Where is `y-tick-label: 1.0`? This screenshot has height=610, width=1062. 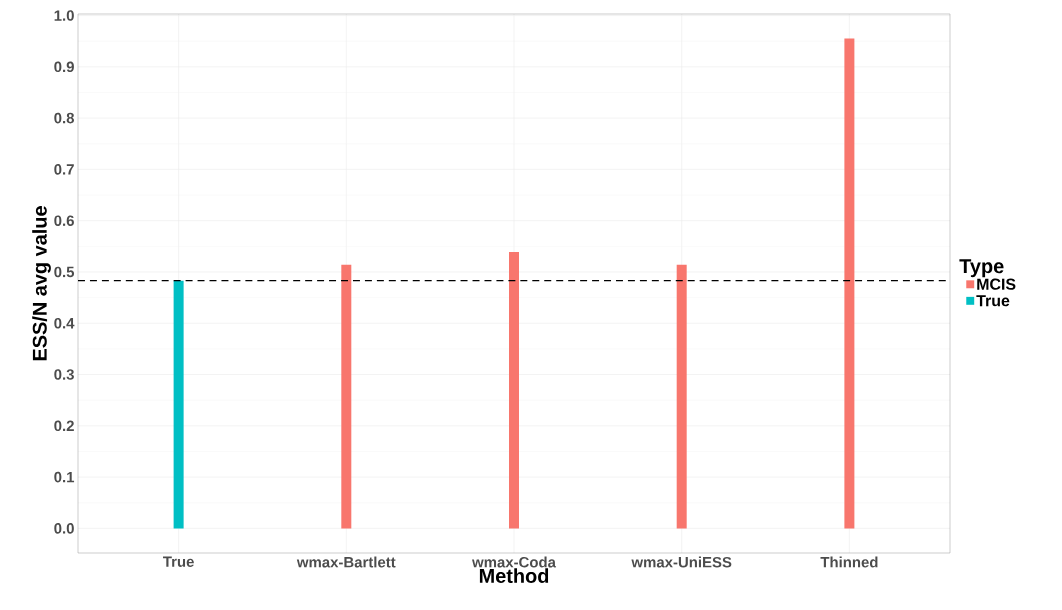 y-tick-label: 1.0 is located at coordinates (64, 15).